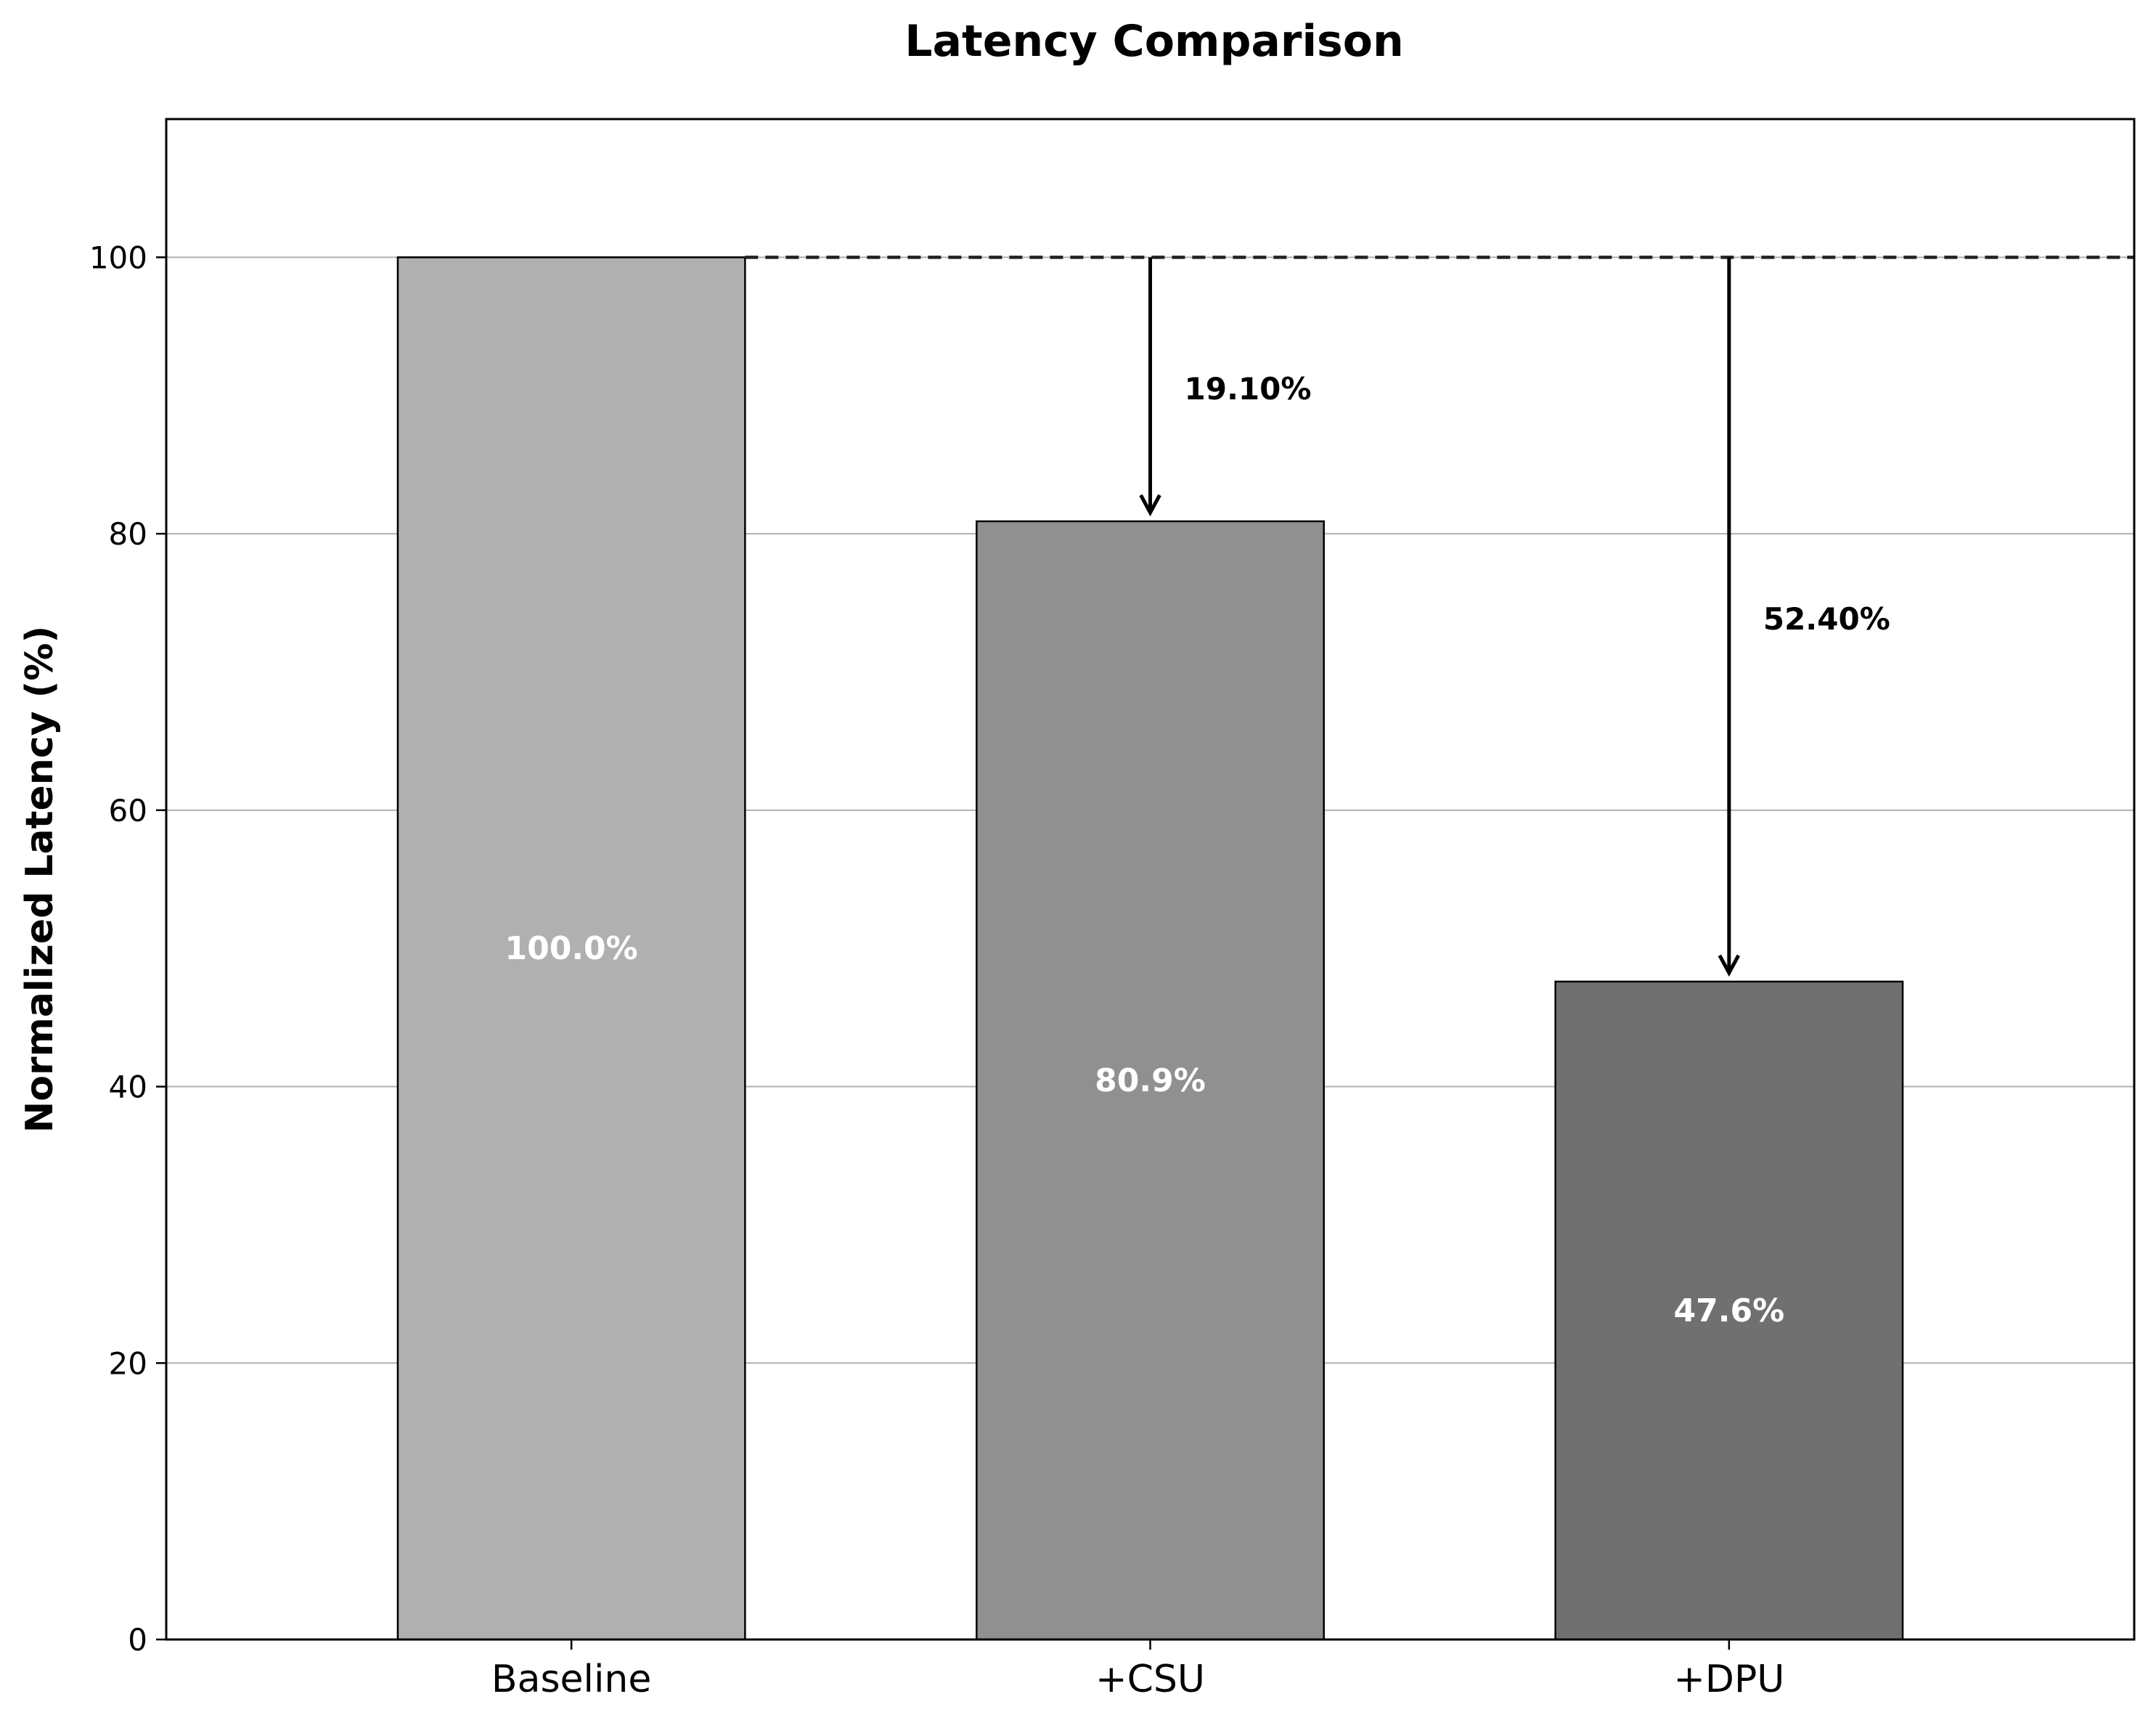  Describe the element at coordinates (1249, 389) in the screenshot. I see `reduction-label: 19.10%` at that location.